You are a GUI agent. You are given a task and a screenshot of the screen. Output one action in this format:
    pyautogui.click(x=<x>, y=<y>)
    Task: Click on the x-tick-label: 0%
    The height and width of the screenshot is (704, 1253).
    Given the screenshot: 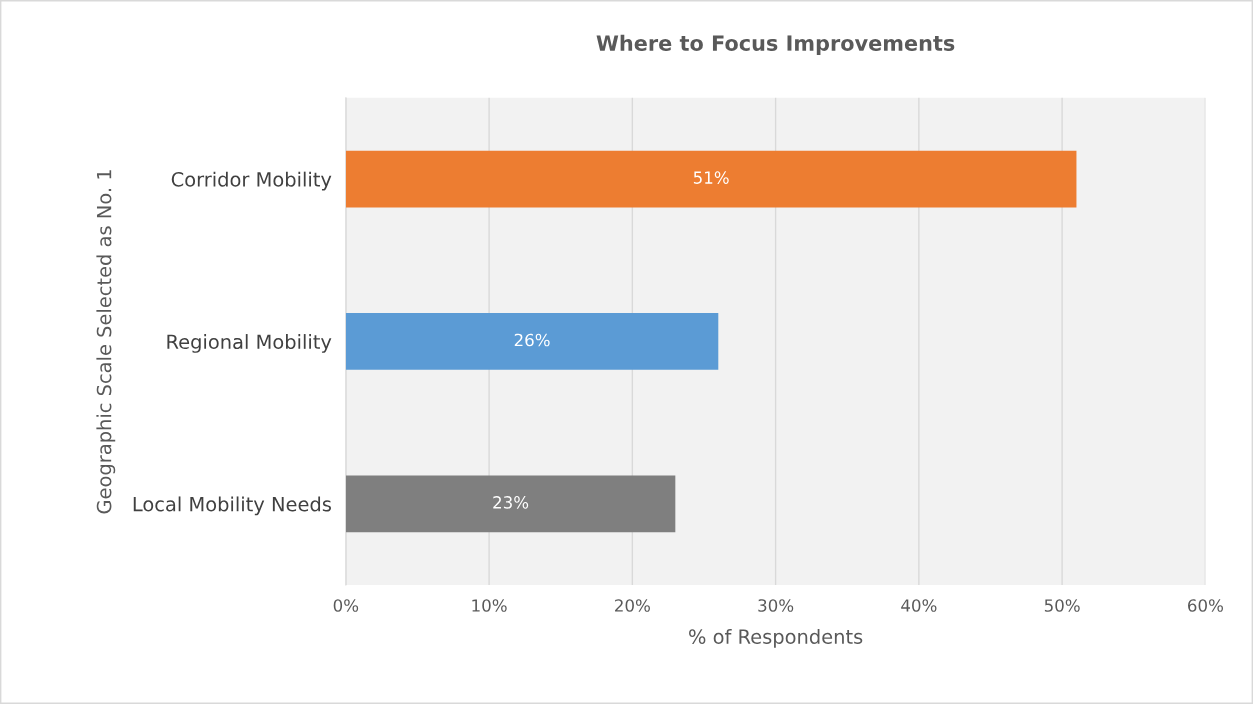 What is the action you would take?
    pyautogui.click(x=346, y=605)
    